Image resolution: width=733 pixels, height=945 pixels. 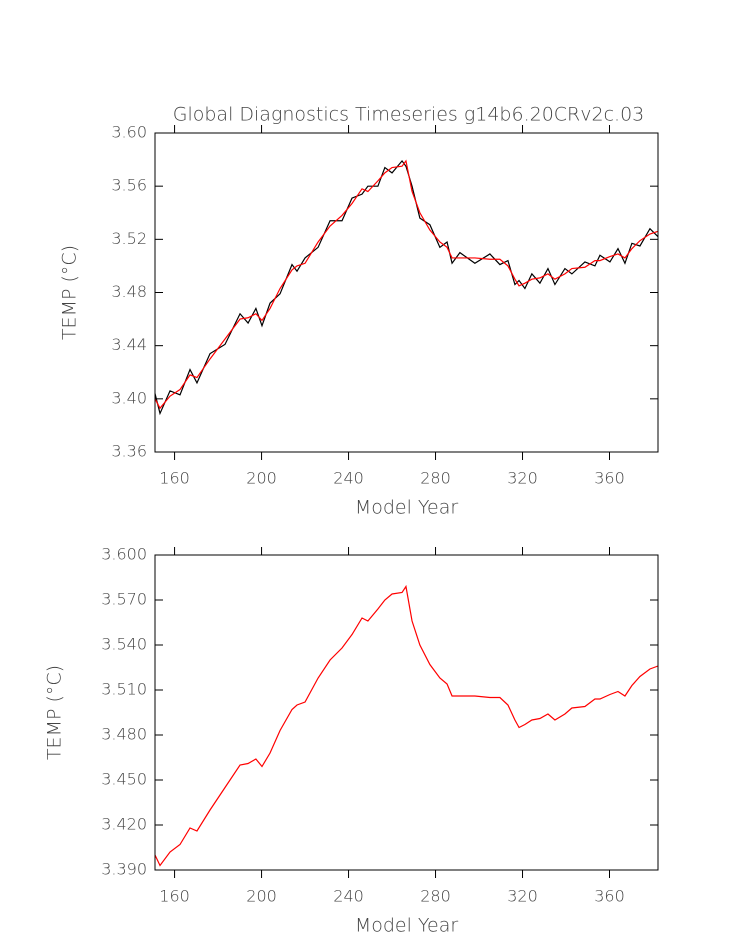 I want to click on y-tick-label: 3.540, so click(x=124, y=644).